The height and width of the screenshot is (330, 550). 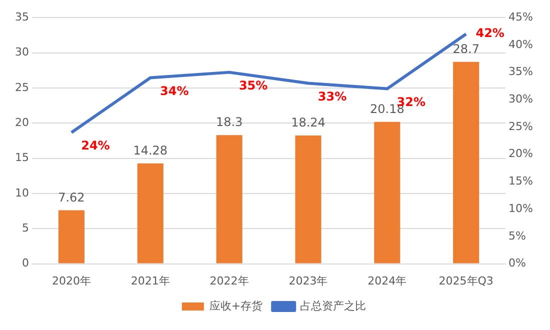 I want to click on data-label: 28.7, so click(x=466, y=49).